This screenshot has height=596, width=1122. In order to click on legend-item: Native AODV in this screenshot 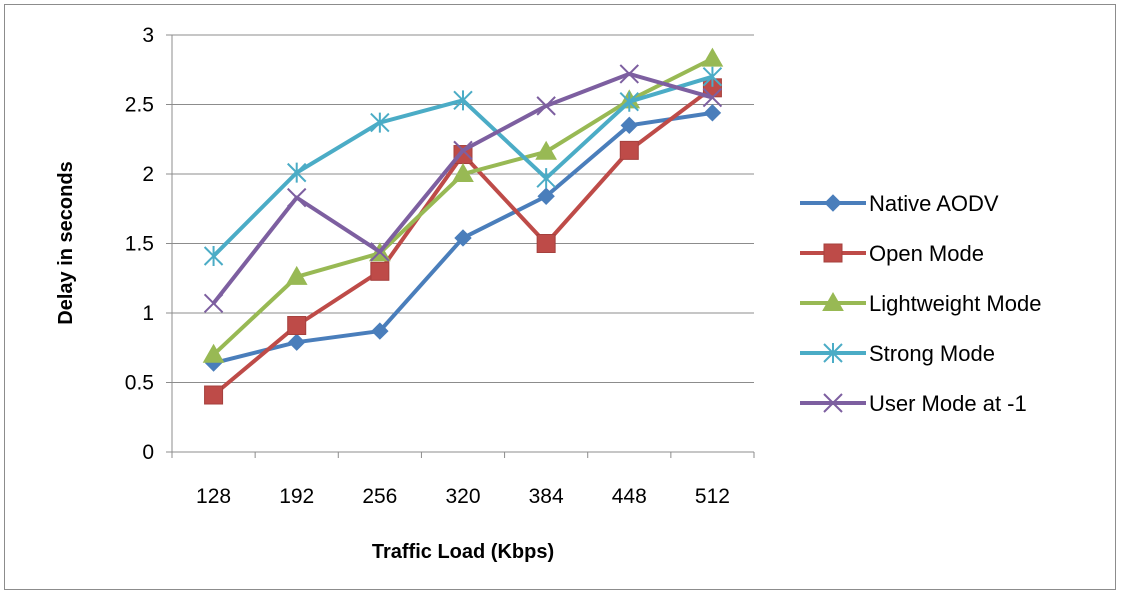, I will do `click(899, 203)`.